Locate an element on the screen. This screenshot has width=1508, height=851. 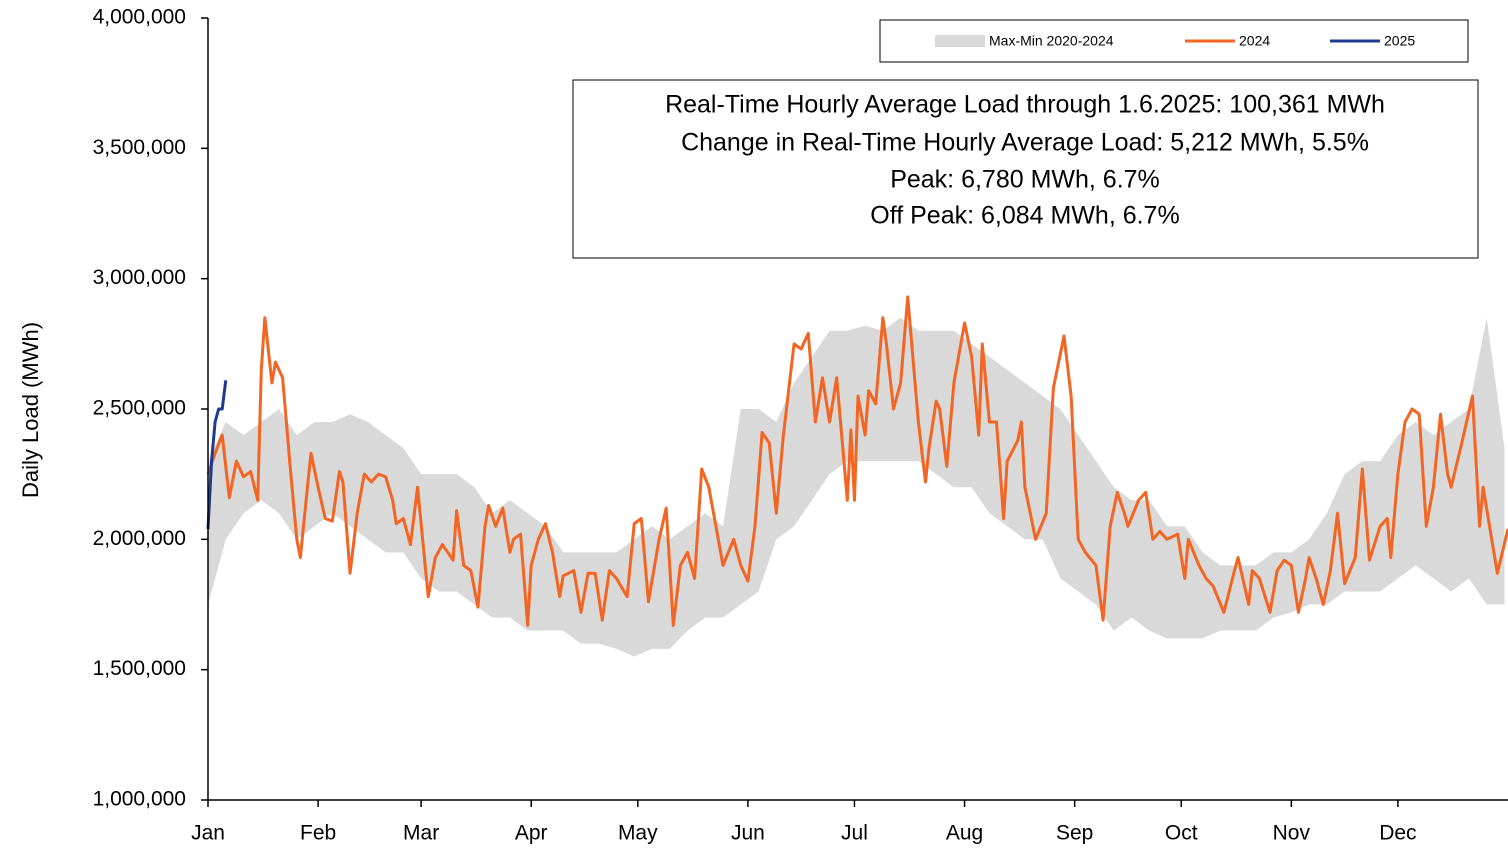
x-tick-label: Apr is located at coordinates (531, 833).